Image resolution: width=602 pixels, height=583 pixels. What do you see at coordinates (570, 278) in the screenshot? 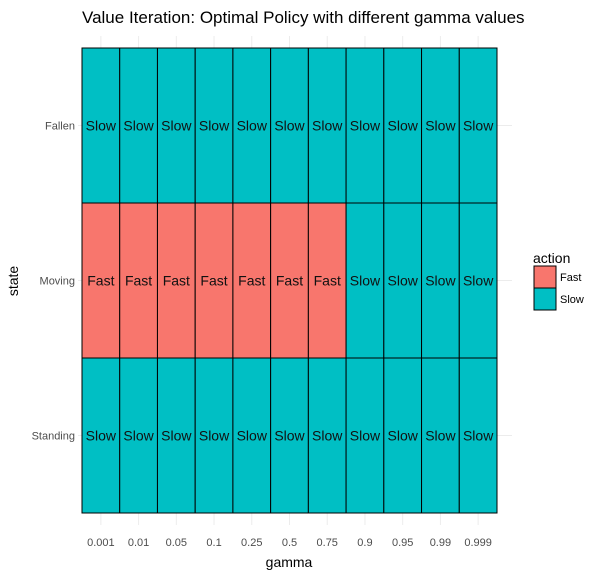
I see `legend-label-fast: Fast` at bounding box center [570, 278].